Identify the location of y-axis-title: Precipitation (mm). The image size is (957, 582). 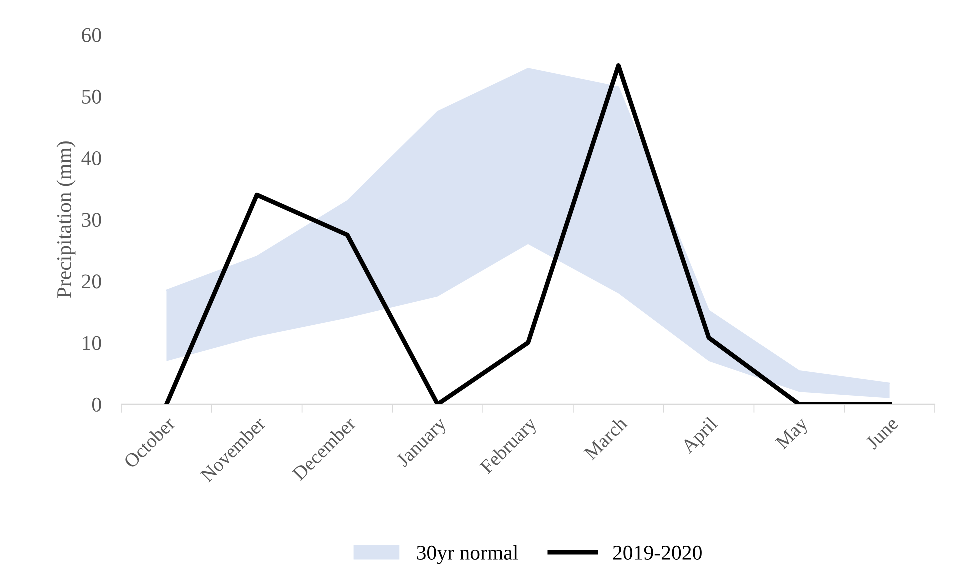
(66, 220).